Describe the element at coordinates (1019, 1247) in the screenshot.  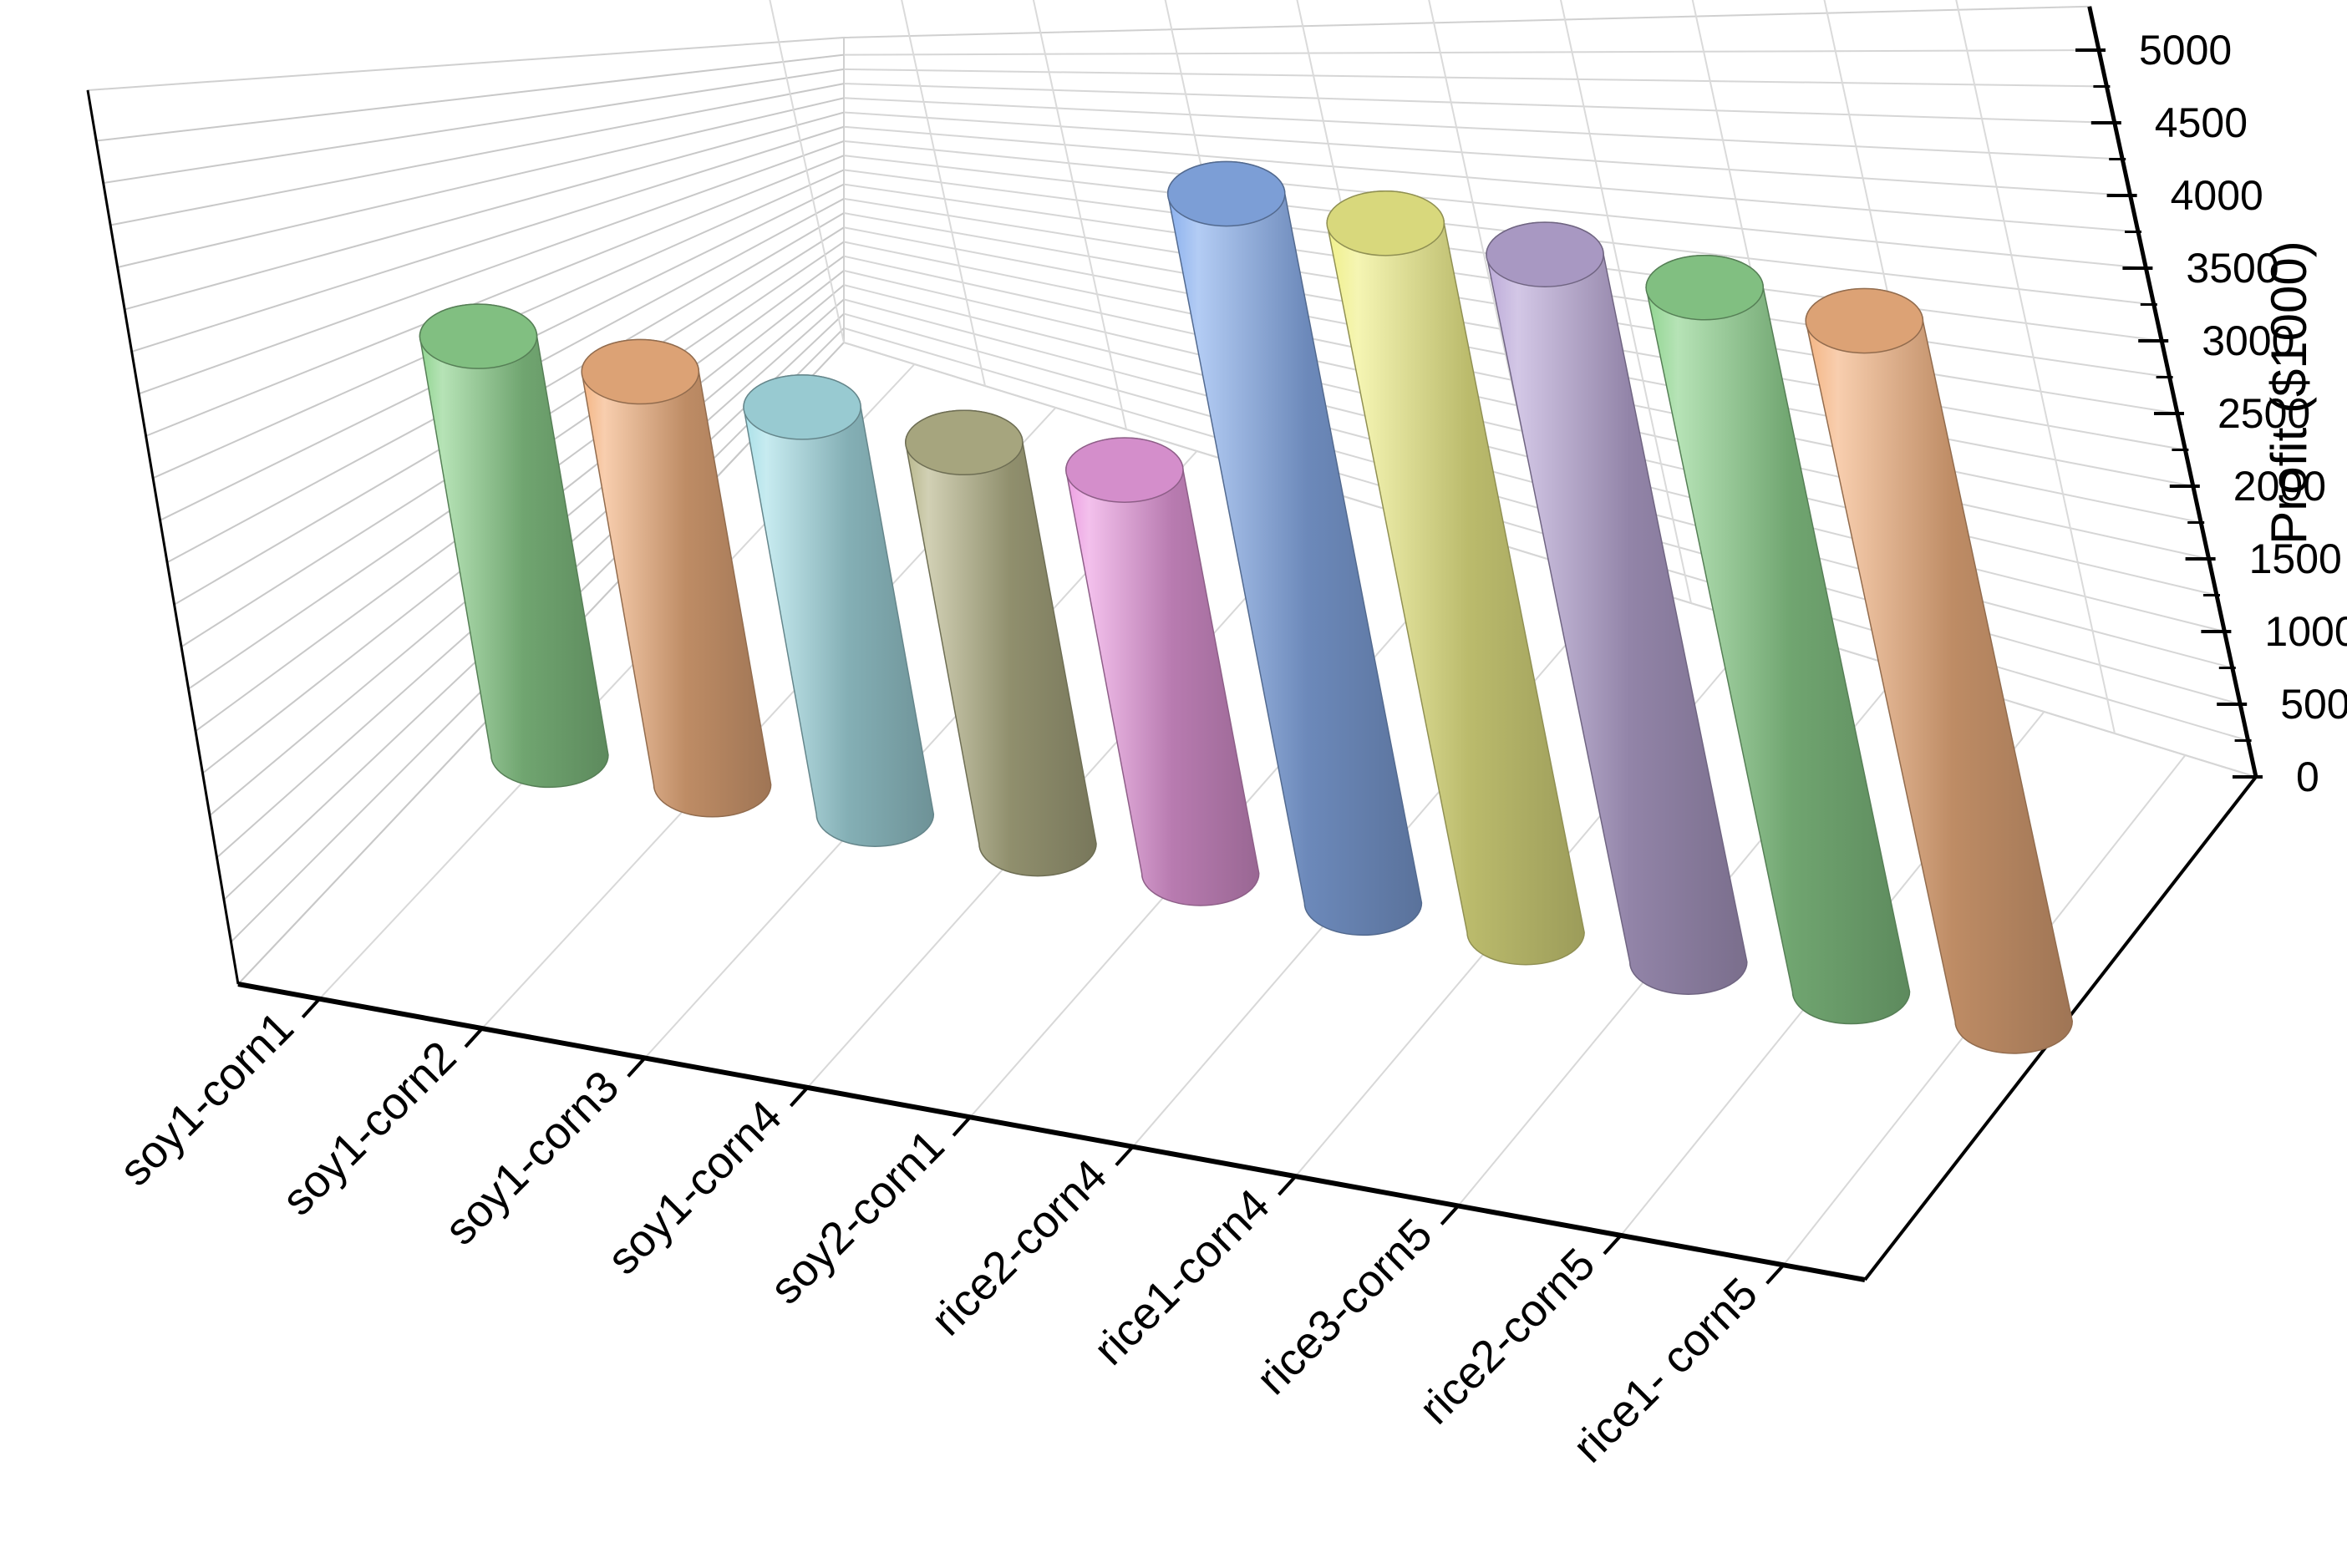
I see `x-tick-label: rice2-corn4` at that location.